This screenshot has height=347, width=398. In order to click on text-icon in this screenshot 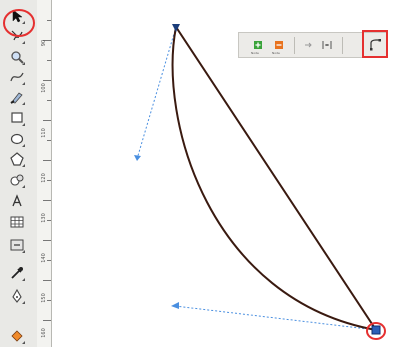, I will do `click(17, 200)`.